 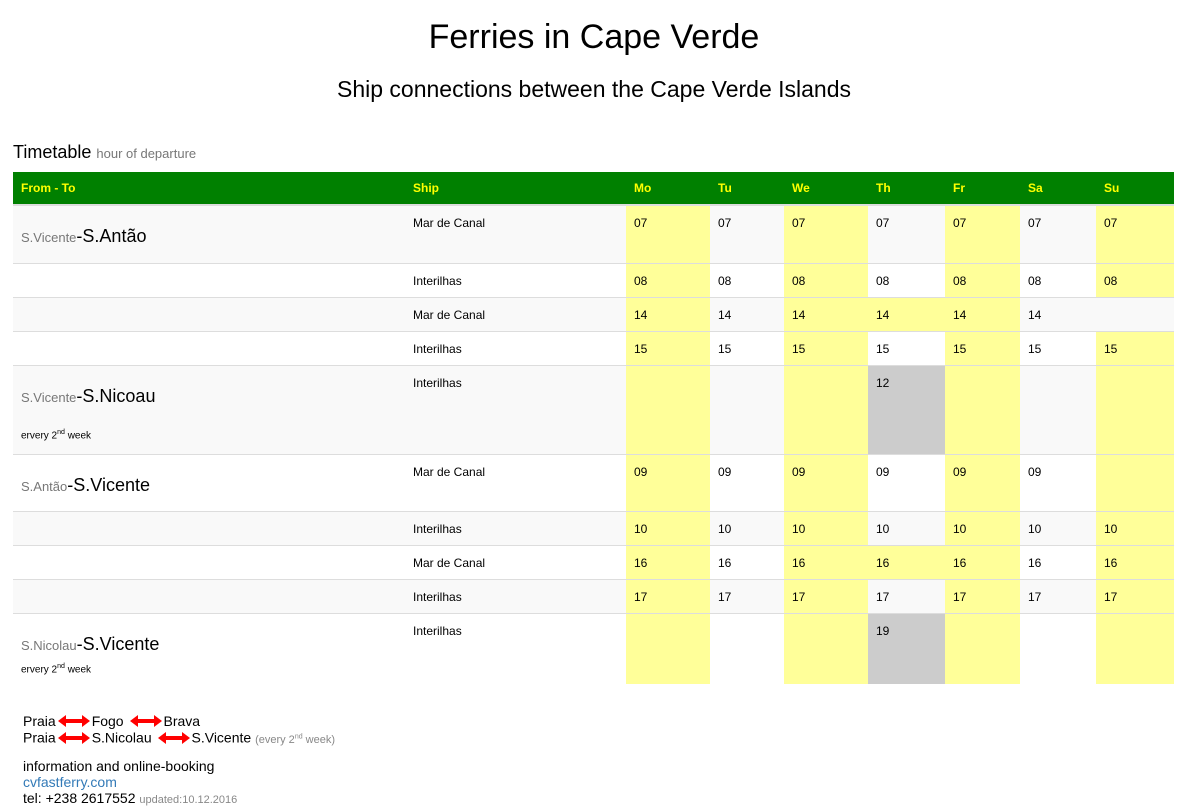 What do you see at coordinates (146, 153) in the screenshot?
I see `timetable-sublabel: hour of departure` at bounding box center [146, 153].